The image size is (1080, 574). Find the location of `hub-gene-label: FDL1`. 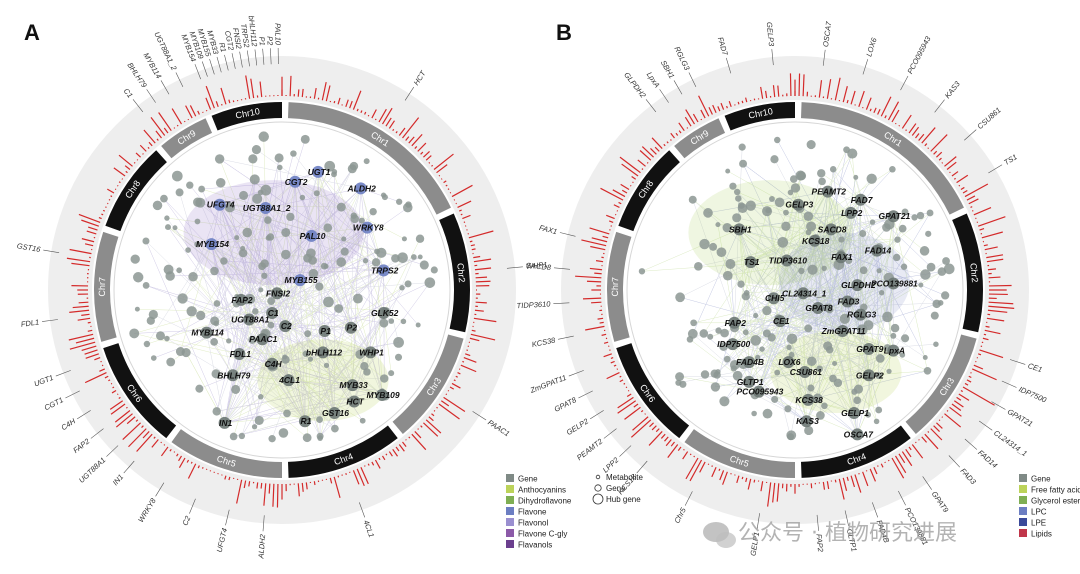

hub-gene-label: FDL1 is located at coordinates (241, 354).